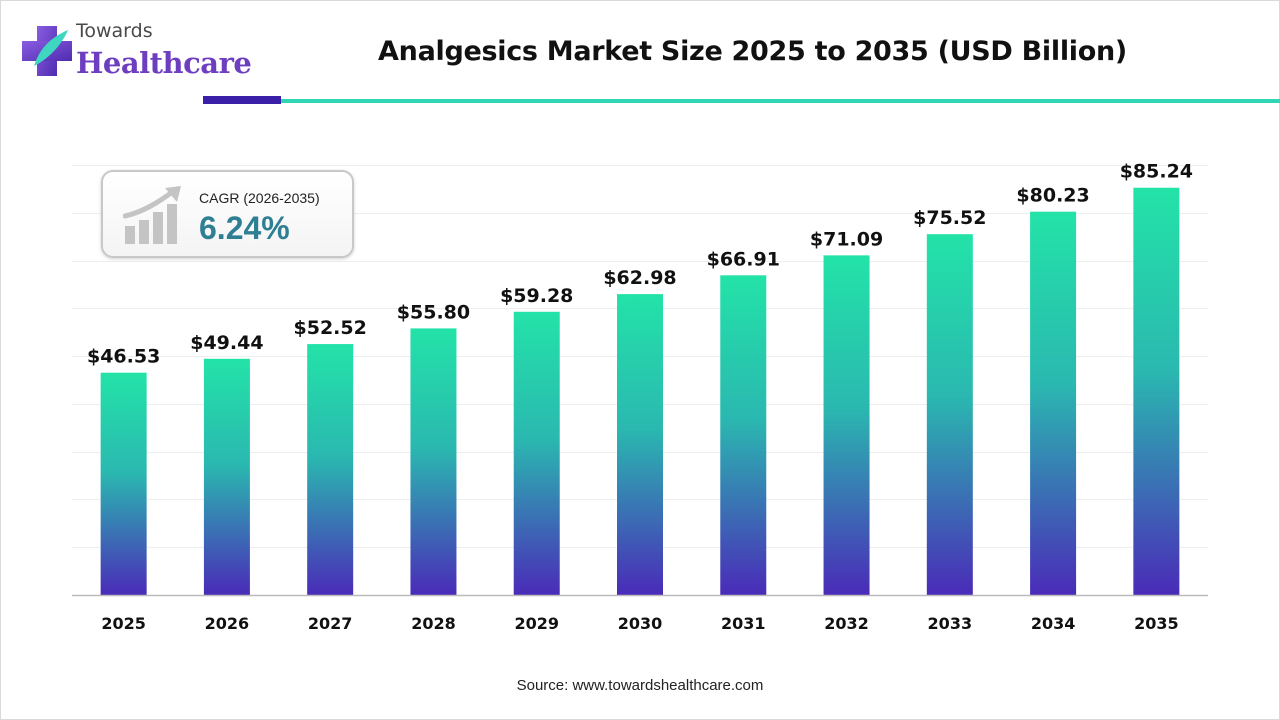 Image resolution: width=1280 pixels, height=720 pixels. I want to click on cagr-value: 6.24%, so click(244, 228).